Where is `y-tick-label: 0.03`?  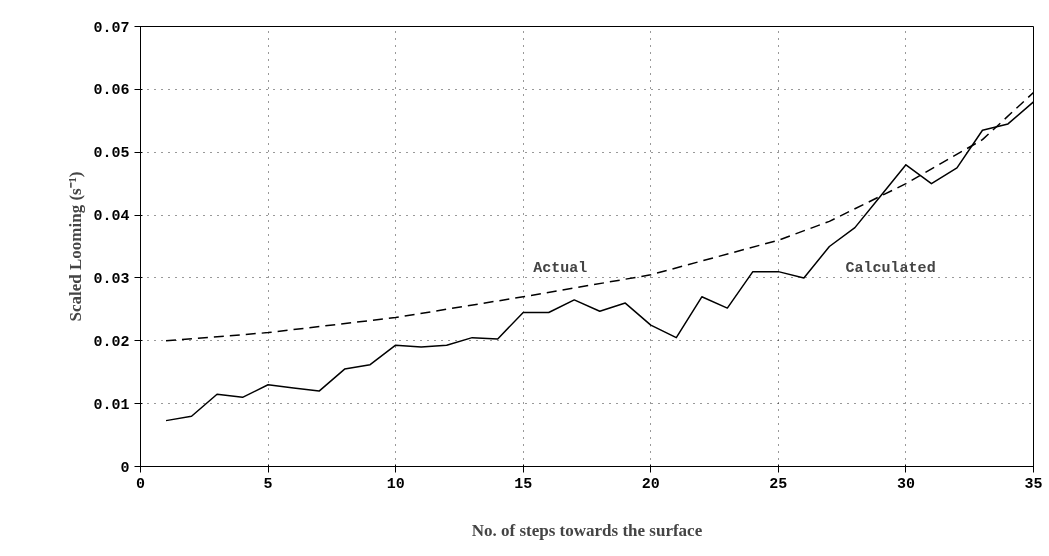
y-tick-label: 0.03 is located at coordinates (111, 279).